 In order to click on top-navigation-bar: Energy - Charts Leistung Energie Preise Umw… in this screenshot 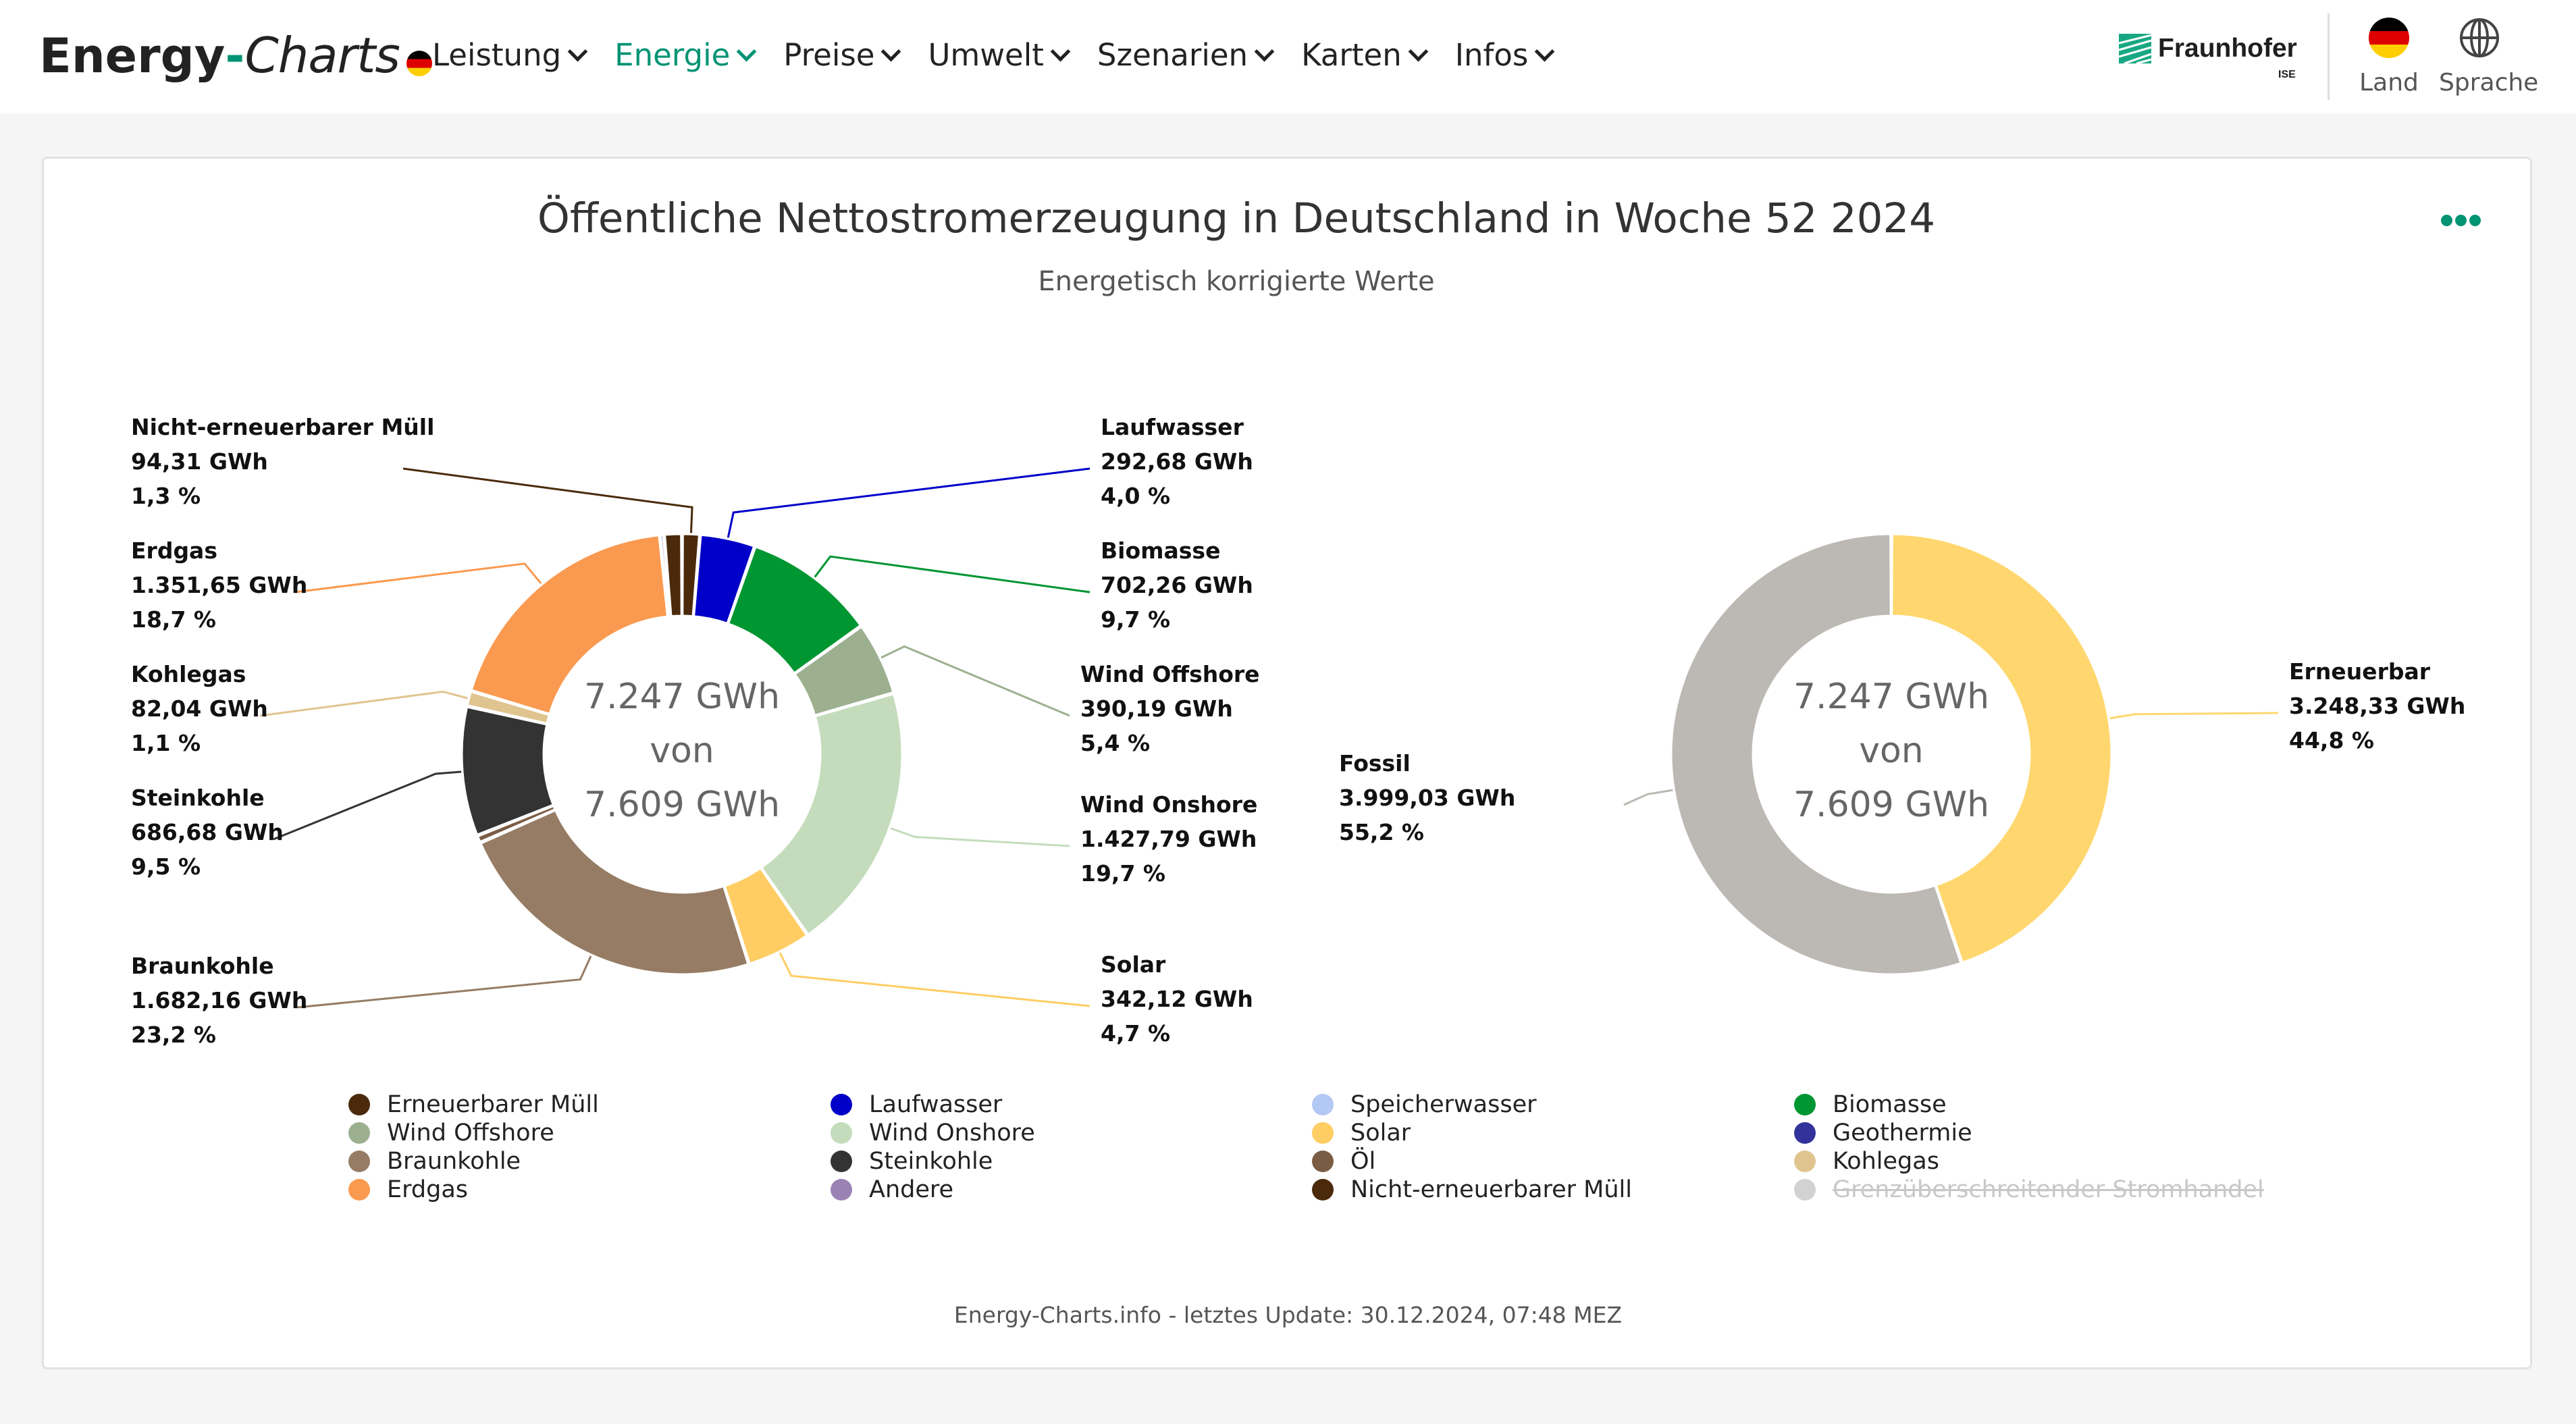, I will do `click(1288, 56)`.